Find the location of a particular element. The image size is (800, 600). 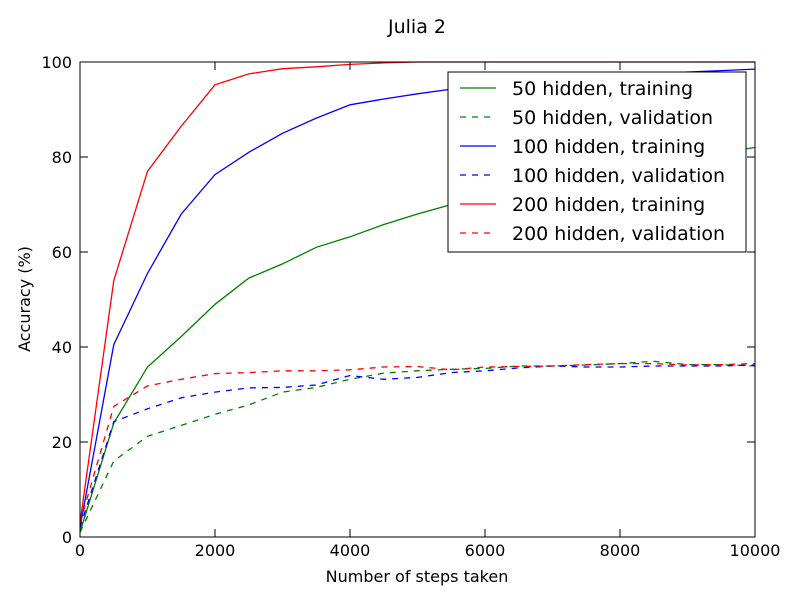

x-axis-label: Number of steps taken is located at coordinates (417, 576).